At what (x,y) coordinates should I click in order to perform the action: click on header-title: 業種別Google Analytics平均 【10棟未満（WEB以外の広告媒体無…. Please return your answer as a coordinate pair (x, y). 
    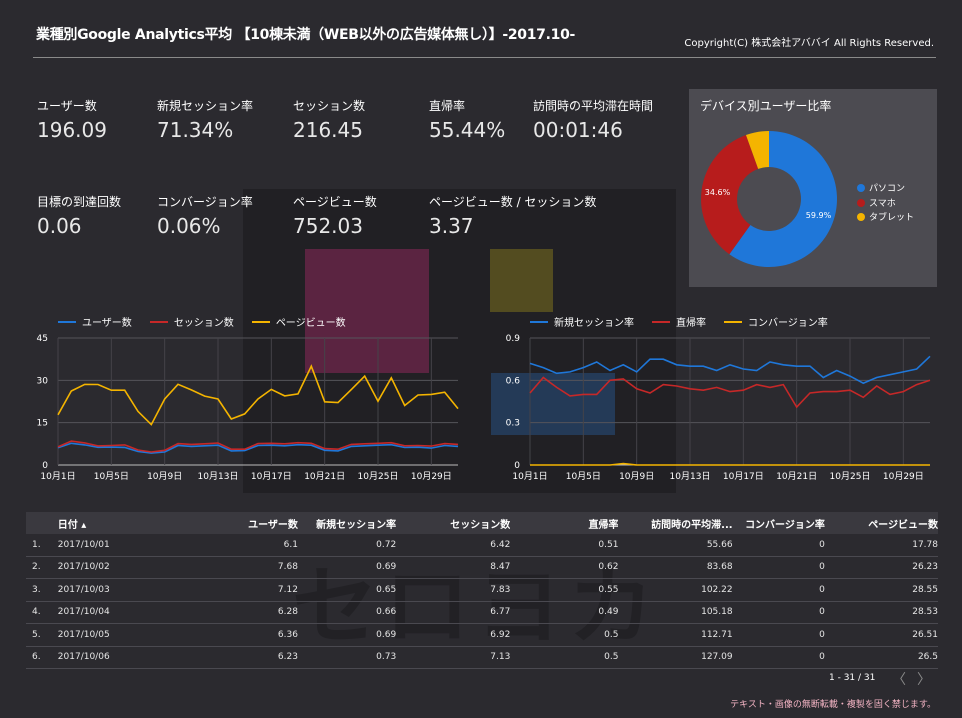
    Looking at the image, I should click on (306, 35).